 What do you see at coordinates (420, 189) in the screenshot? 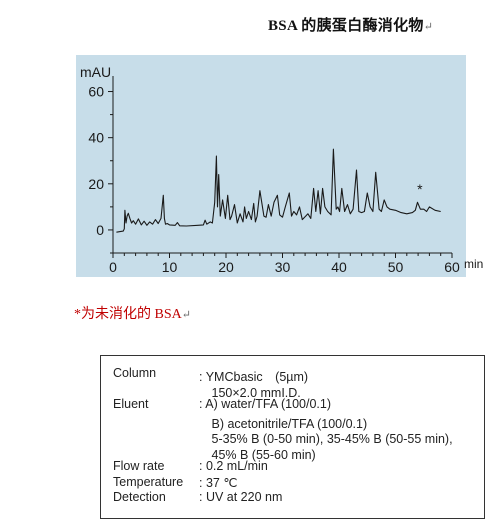
I see `peak-annotation: *` at bounding box center [420, 189].